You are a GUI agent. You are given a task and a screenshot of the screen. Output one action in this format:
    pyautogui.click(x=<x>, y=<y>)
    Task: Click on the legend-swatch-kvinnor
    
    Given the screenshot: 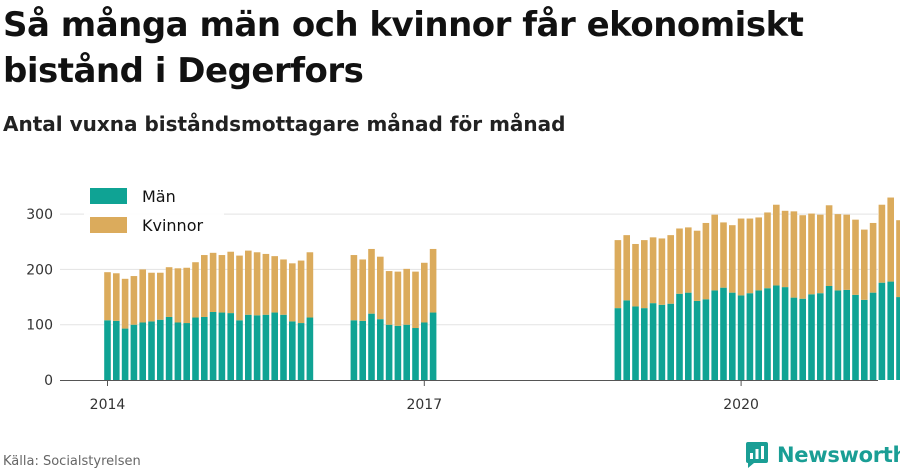 What is the action you would take?
    pyautogui.click(x=108, y=225)
    